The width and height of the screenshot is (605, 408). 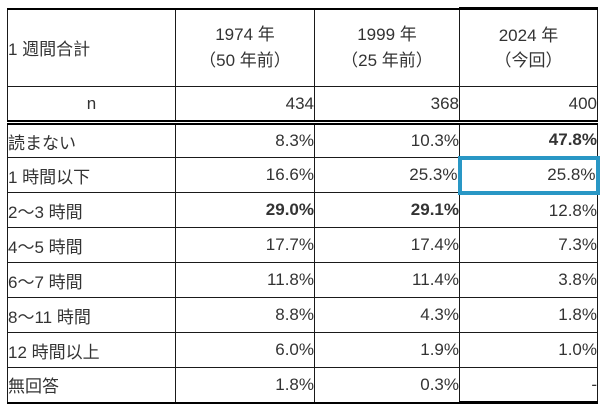 I want to click on row-label-cell: 1 時間以下, so click(x=91, y=175).